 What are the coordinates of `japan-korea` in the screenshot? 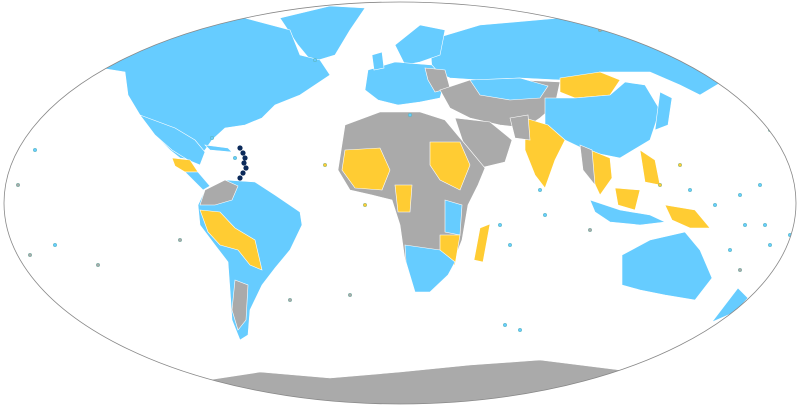 It's located at (663, 111).